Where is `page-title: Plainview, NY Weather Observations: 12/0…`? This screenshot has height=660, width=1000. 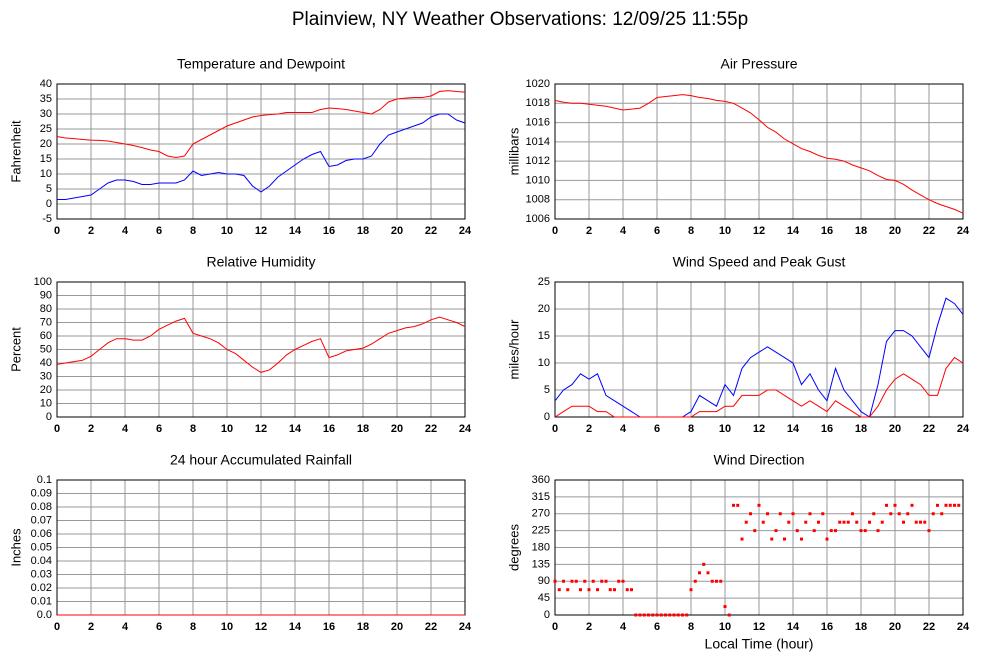
page-title: Plainview, NY Weather Observations: 12/0… is located at coordinates (520, 19).